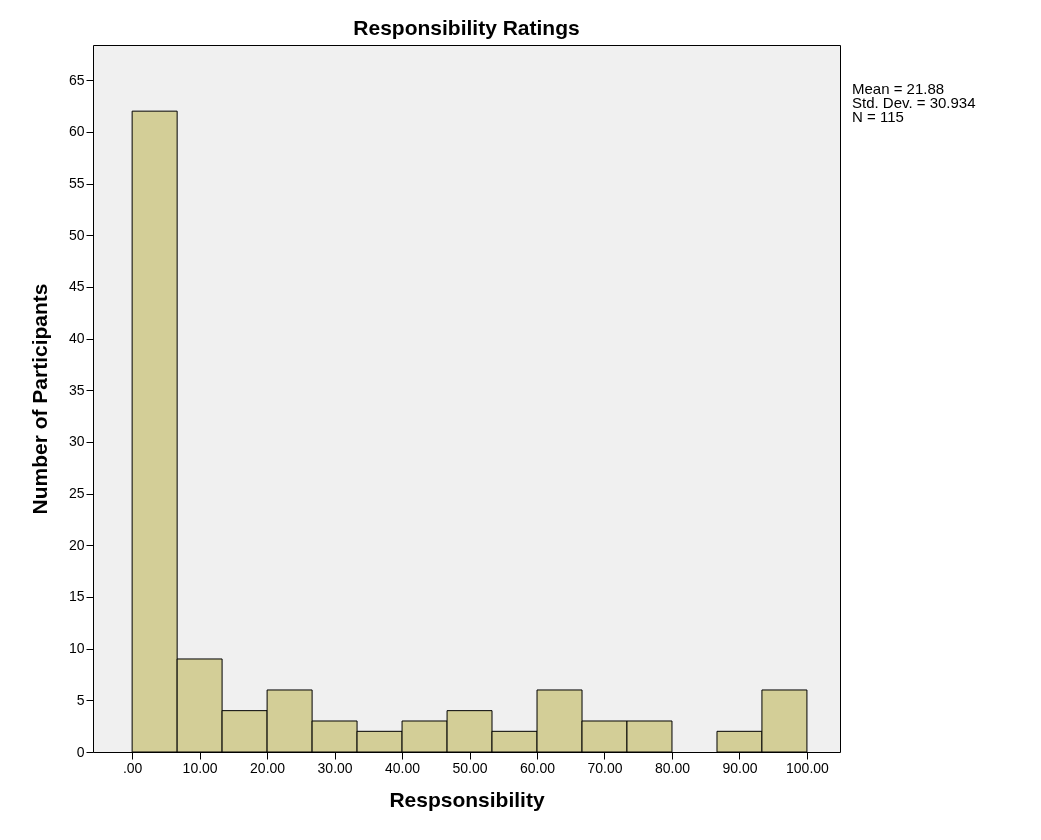  What do you see at coordinates (537, 767) in the screenshot?
I see `x-tick-label: 60.00` at bounding box center [537, 767].